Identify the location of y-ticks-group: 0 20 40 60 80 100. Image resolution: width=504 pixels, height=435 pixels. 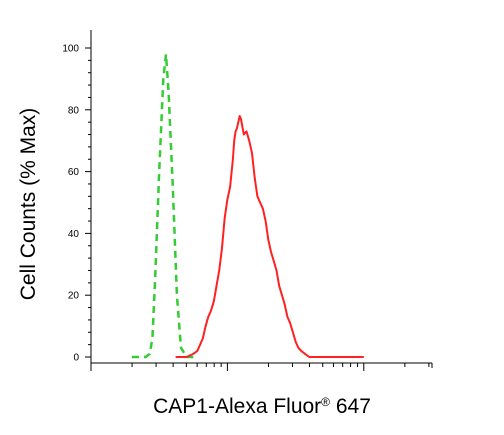
(76, 204).